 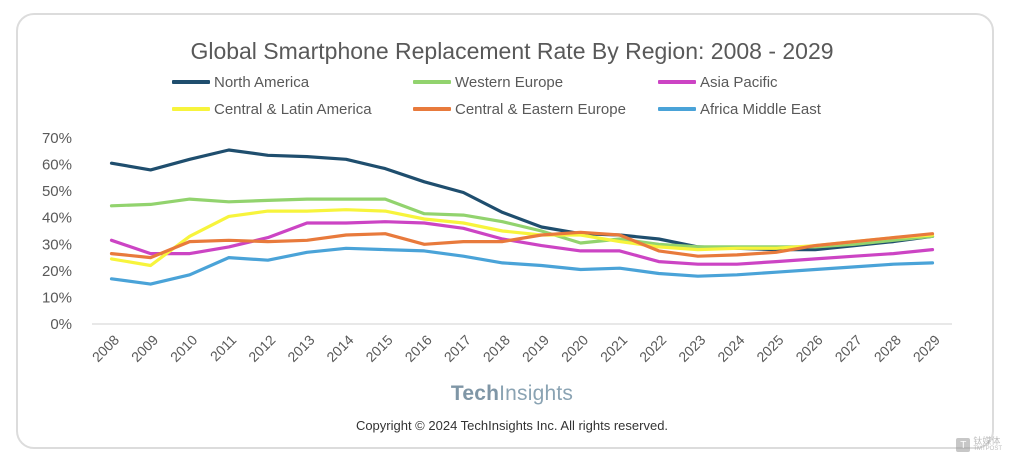 What do you see at coordinates (739, 82) in the screenshot?
I see `legend-label: Asia Pacific` at bounding box center [739, 82].